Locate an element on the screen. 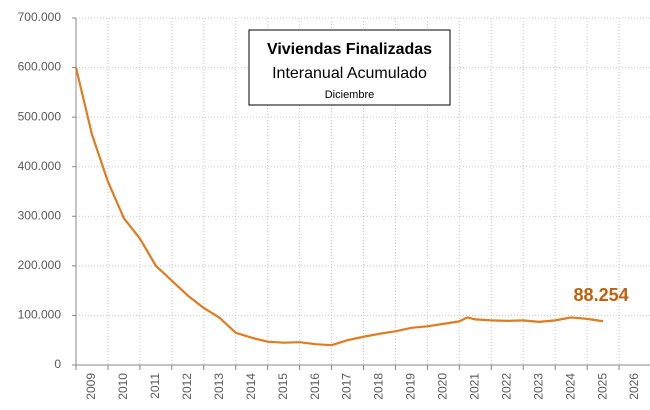 This screenshot has width=650, height=410. chart-title: Viviendas Finalizadas is located at coordinates (349, 49).